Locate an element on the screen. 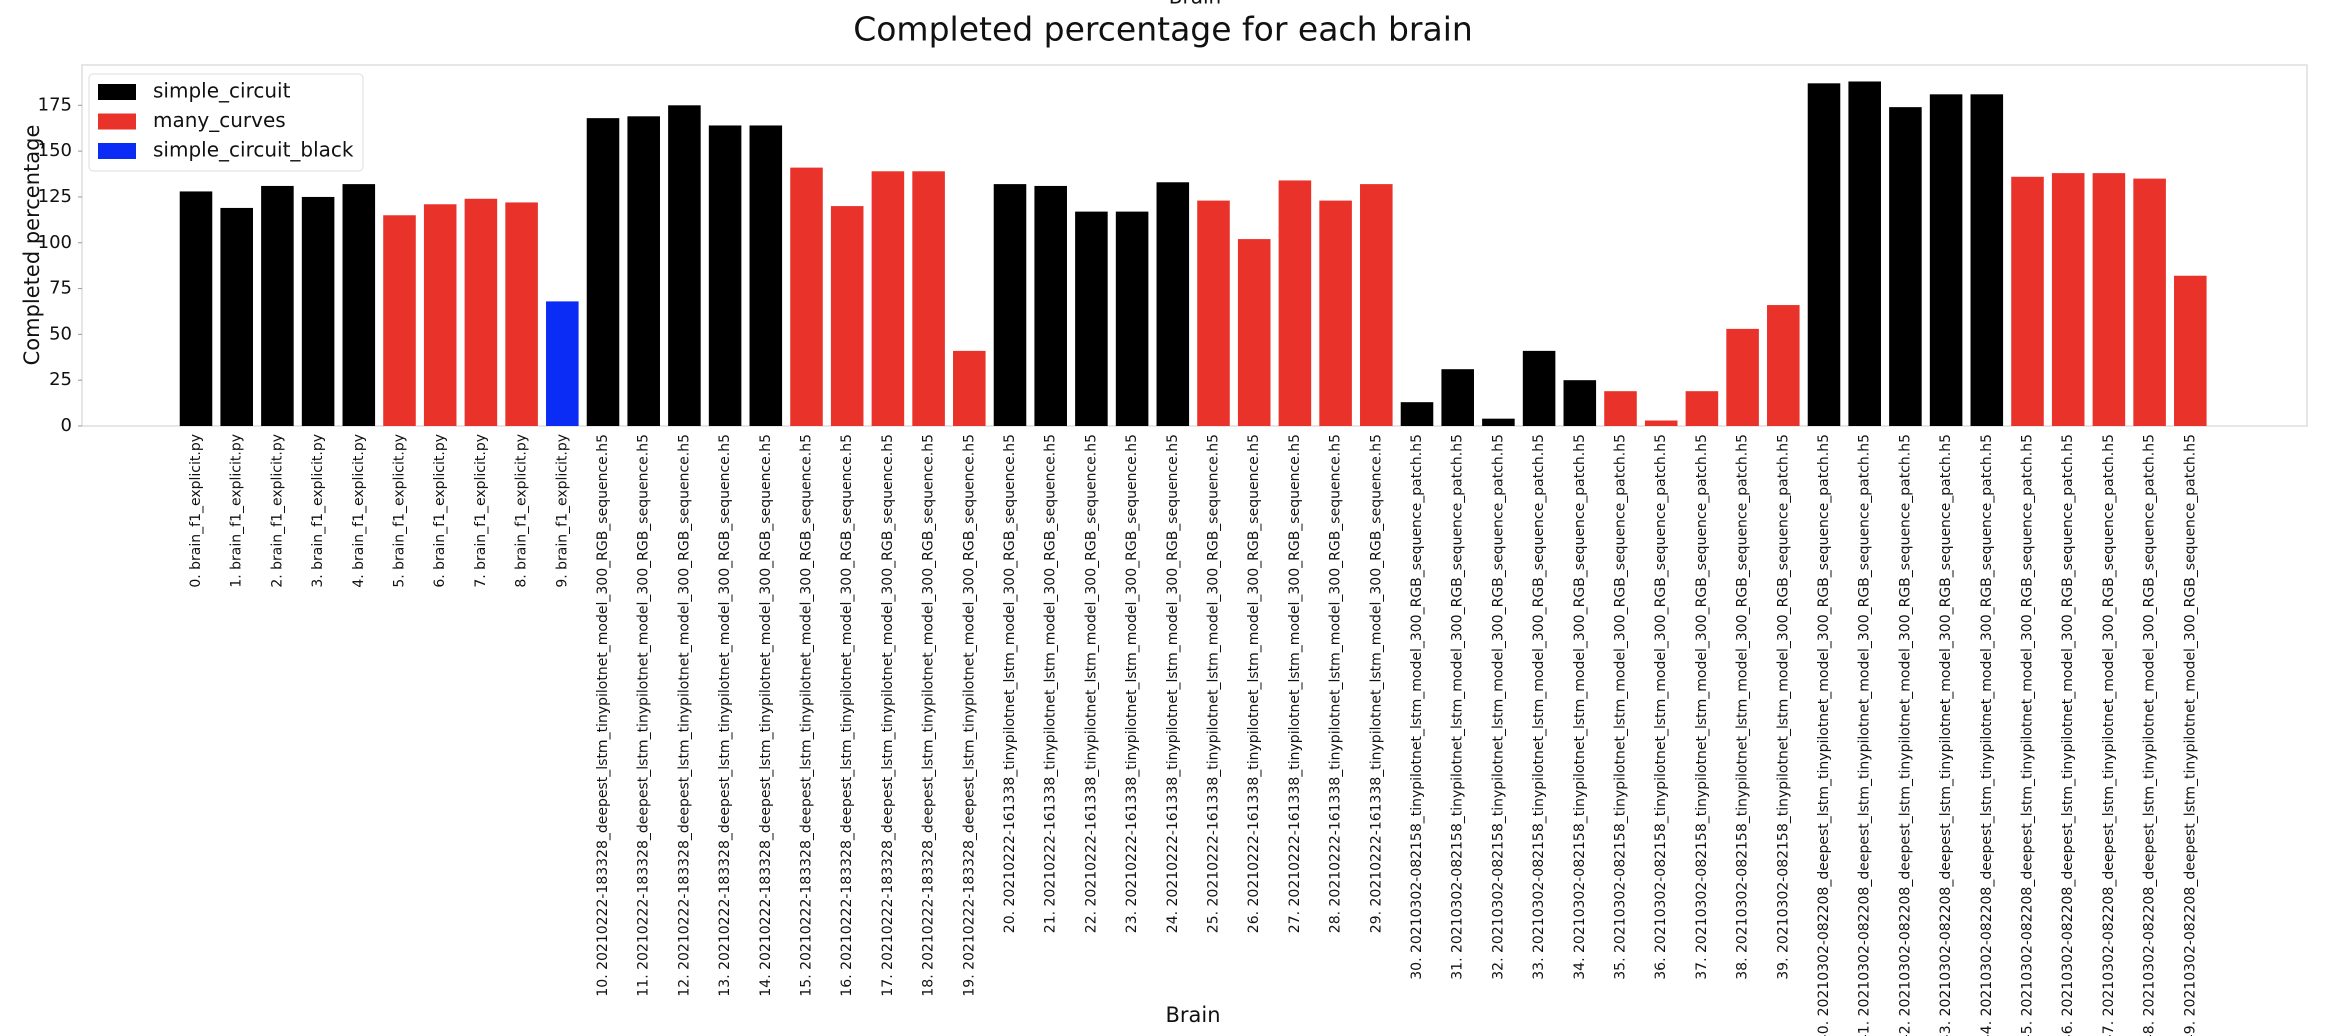  legend-label: simple_circuit_black is located at coordinates (253, 150).